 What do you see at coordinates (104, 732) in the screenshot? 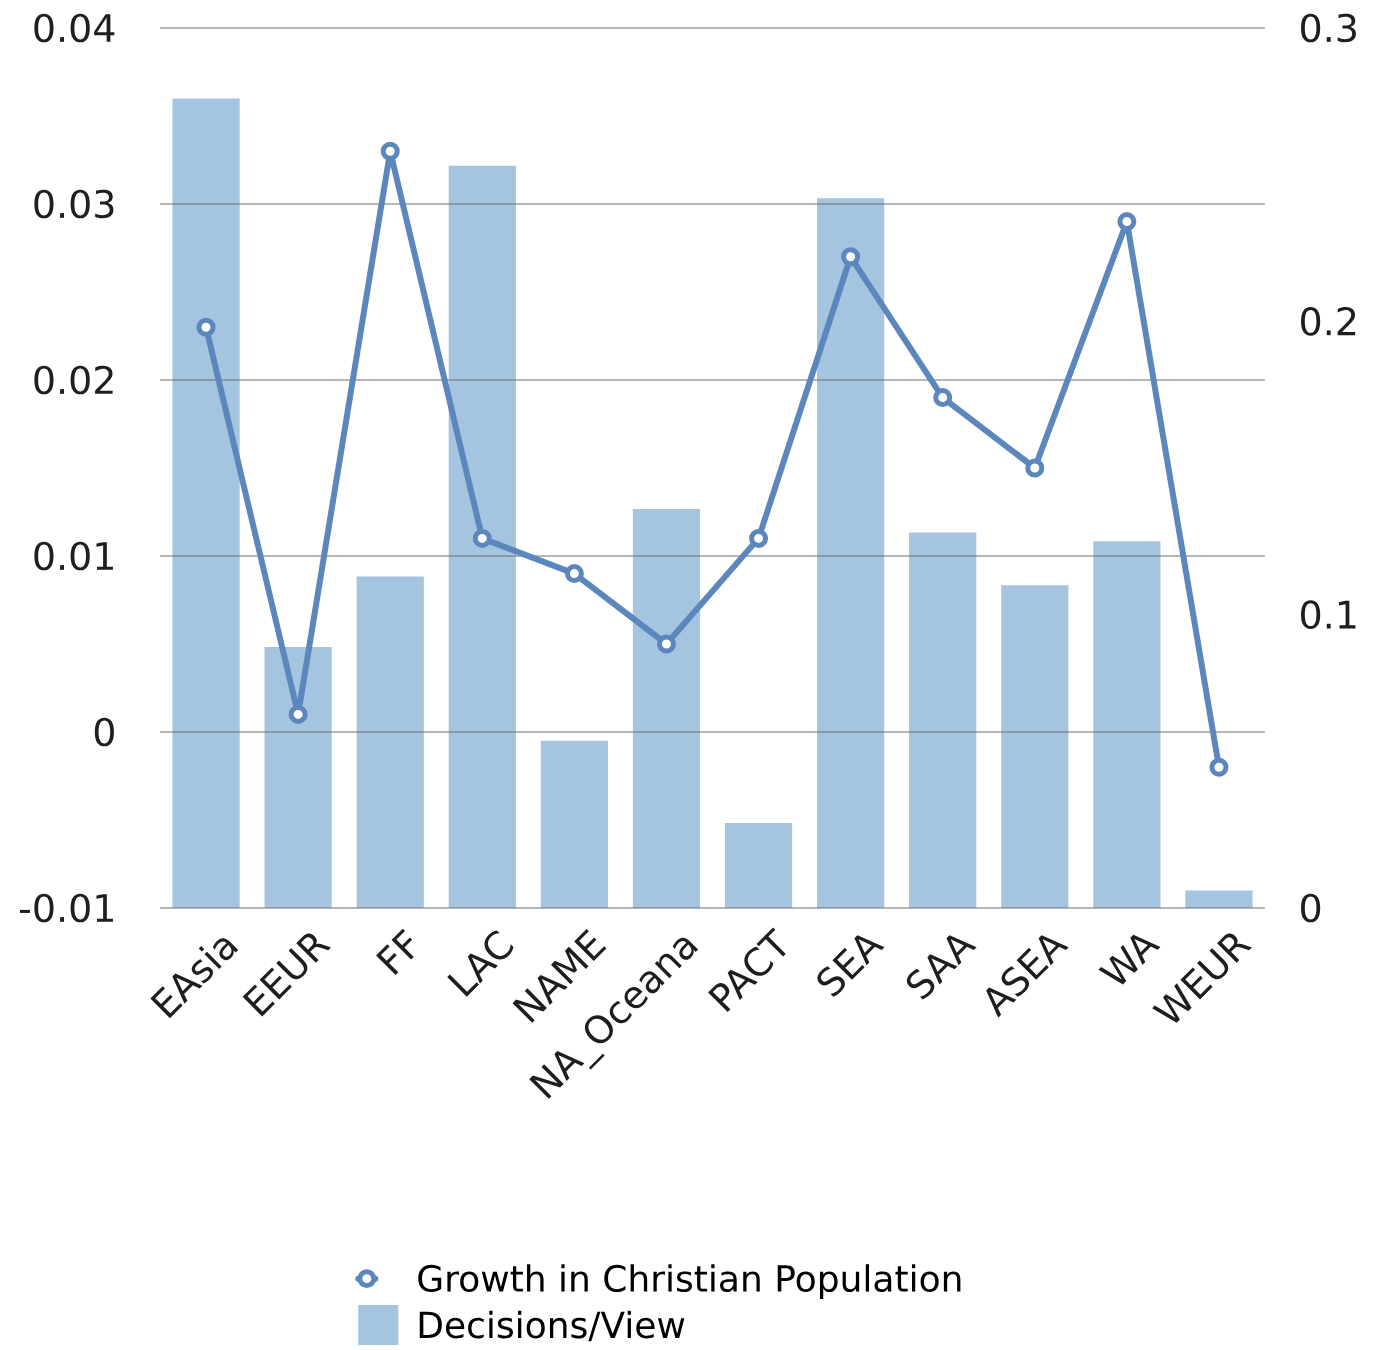
I see `y-tick-label: 0` at bounding box center [104, 732].